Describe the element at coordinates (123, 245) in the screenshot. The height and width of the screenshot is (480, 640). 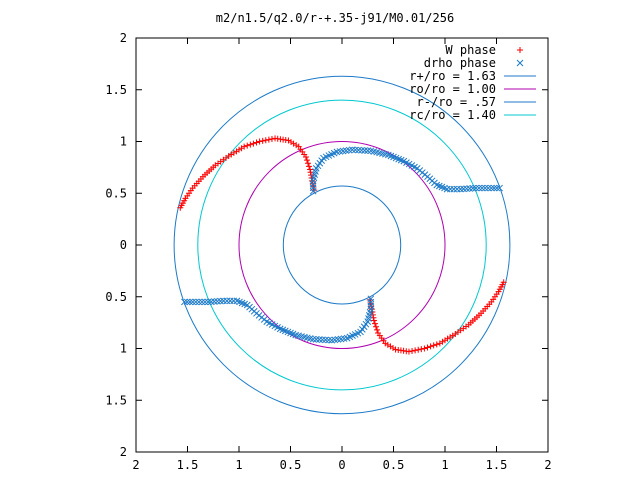
I see `y-tick-label: 0` at that location.